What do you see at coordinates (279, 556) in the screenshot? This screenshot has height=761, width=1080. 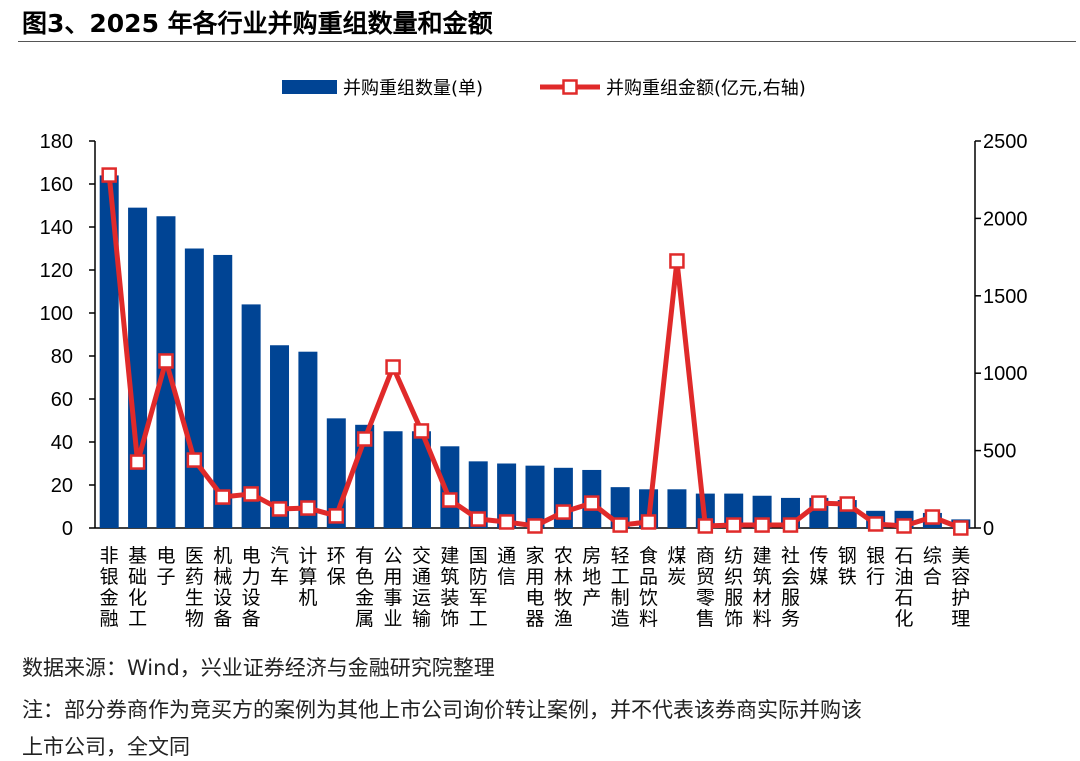 I see `x-label-汽车: 汽` at bounding box center [279, 556].